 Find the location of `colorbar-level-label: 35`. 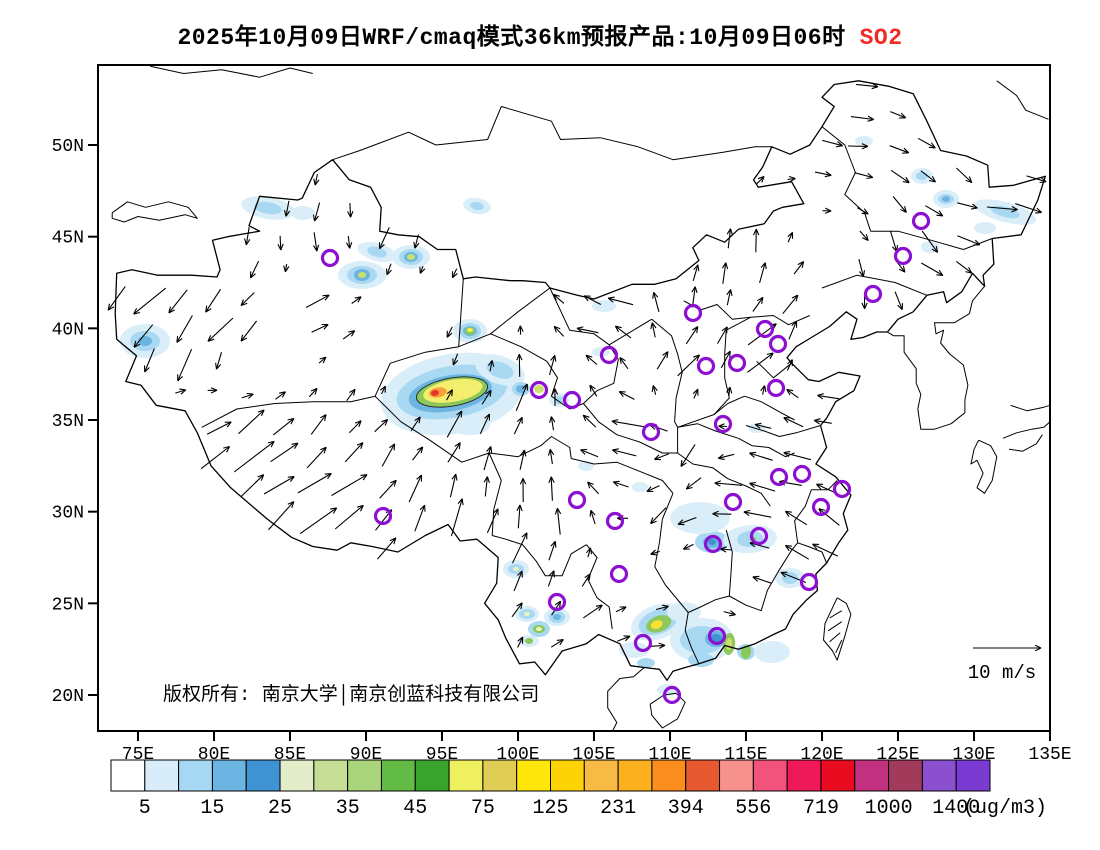

colorbar-level-label: 35 is located at coordinates (348, 808).